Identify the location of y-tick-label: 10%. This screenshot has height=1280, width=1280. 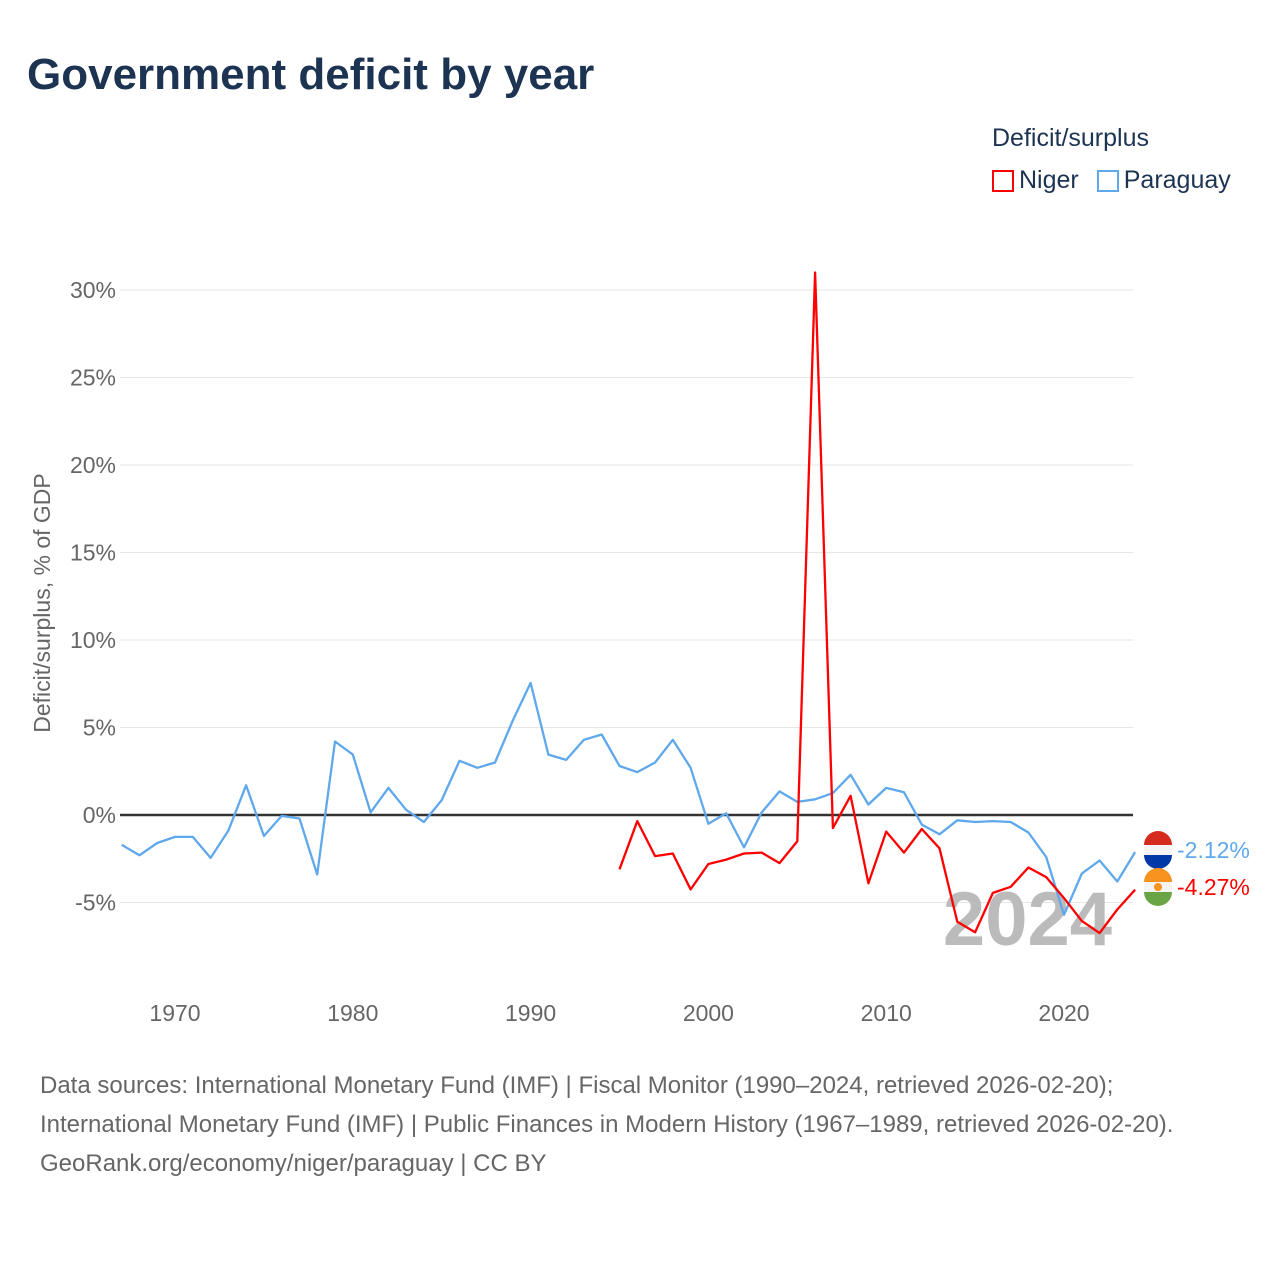
(93, 640).